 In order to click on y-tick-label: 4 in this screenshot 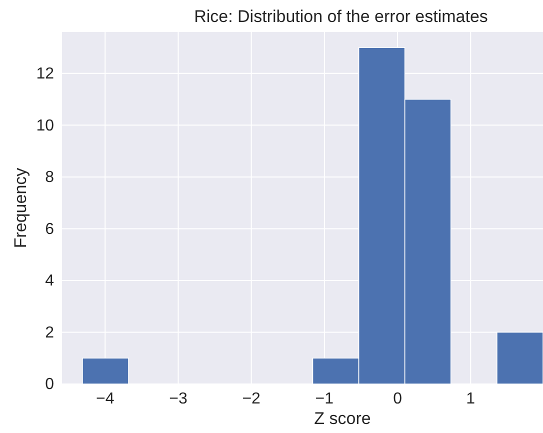, I will do `click(49, 281)`.